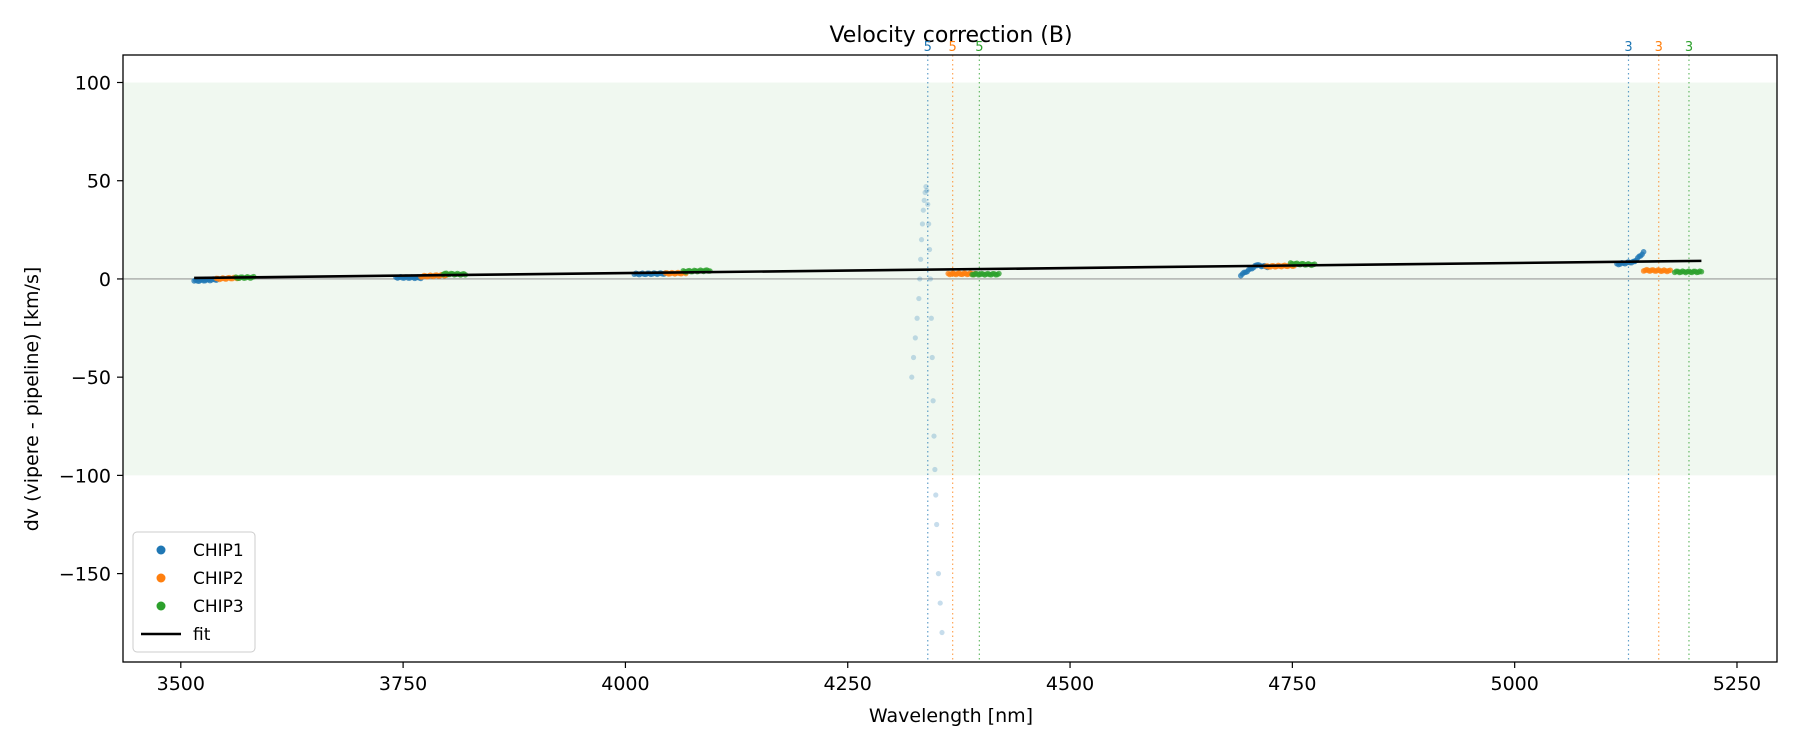 The width and height of the screenshot is (1800, 750). Describe the element at coordinates (951, 716) in the screenshot. I see `x-axis-label: Wavelength [nm]` at that location.